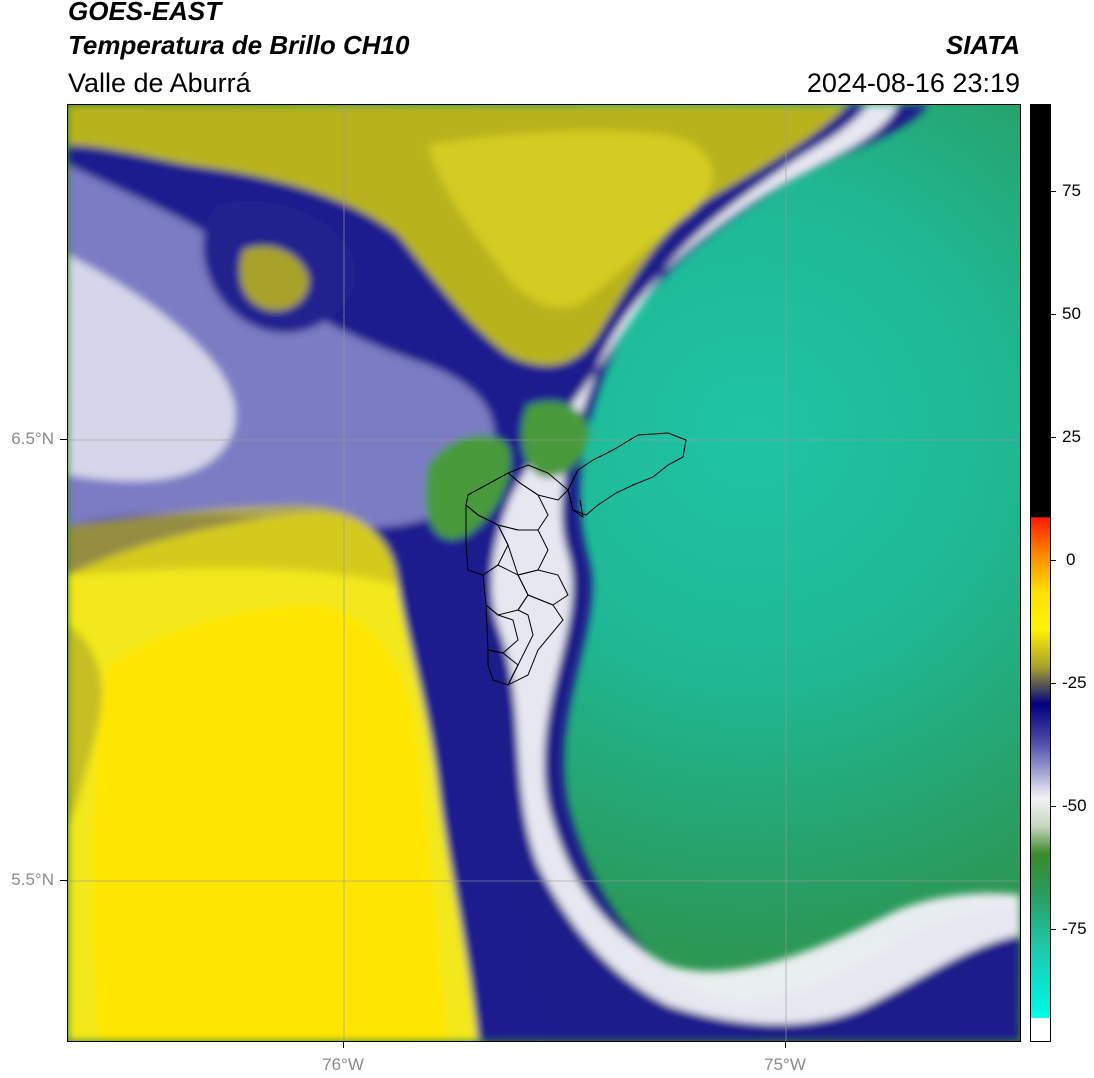  Describe the element at coordinates (269, 823) in the screenshot. I see `yellow-core` at that location.